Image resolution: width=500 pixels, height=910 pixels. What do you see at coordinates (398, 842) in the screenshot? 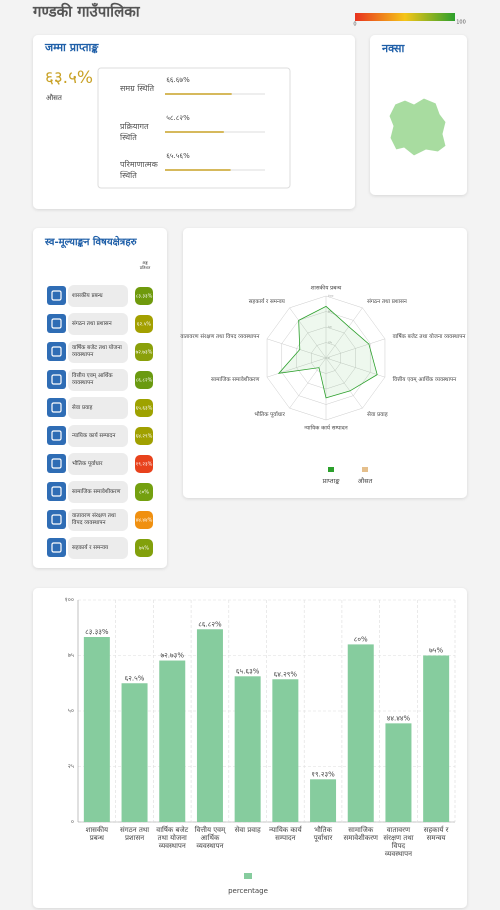
I see `x-tick-label: वातावरण संरक्षण तथा विपद व्यवस्थापन` at bounding box center [398, 842].